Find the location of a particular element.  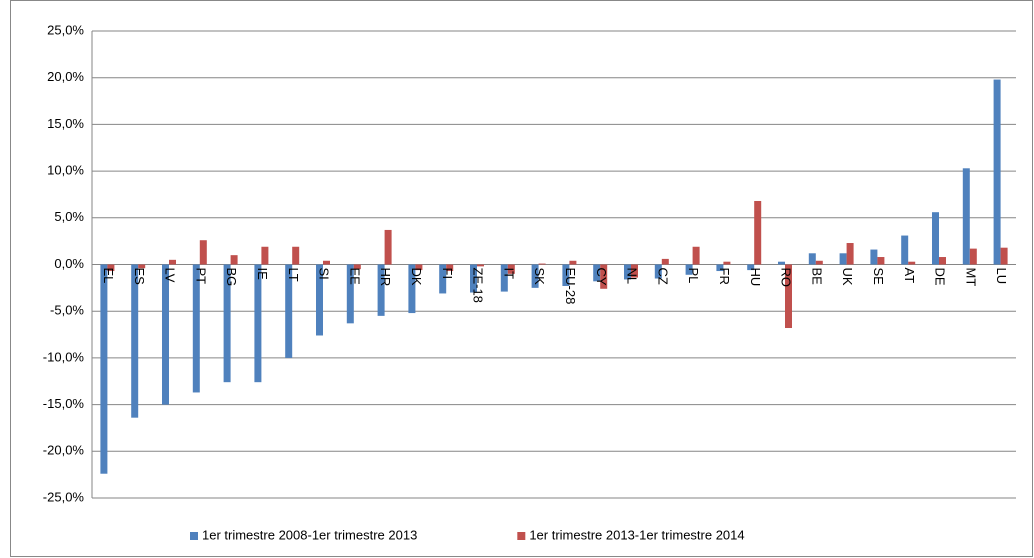

x-tick-label: NL is located at coordinates (632, 276).